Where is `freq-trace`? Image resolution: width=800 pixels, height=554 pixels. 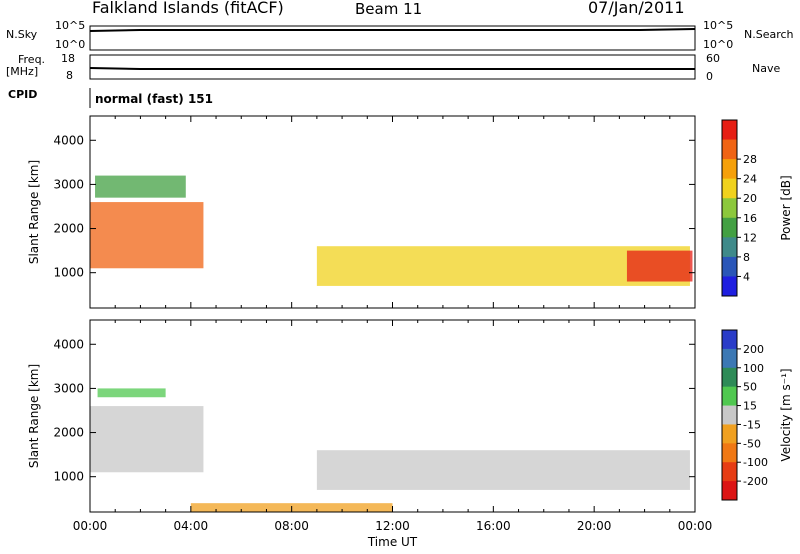
freq-trace is located at coordinates (392, 68).